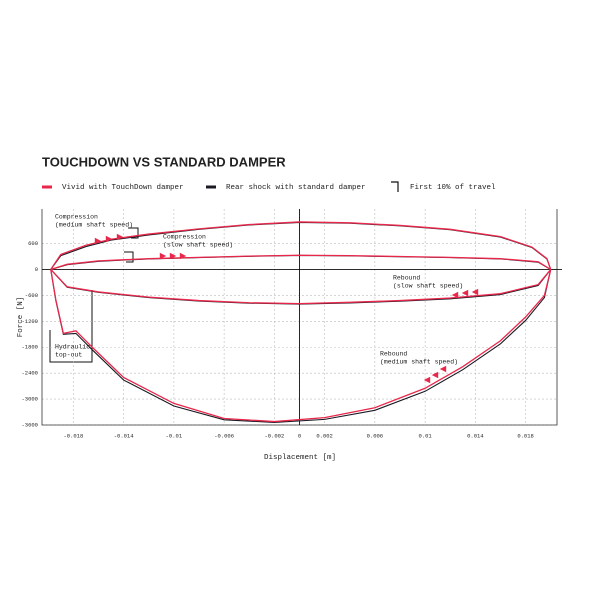 This screenshot has height=605, width=600. I want to click on x-tick-label: 0.006, so click(375, 435).